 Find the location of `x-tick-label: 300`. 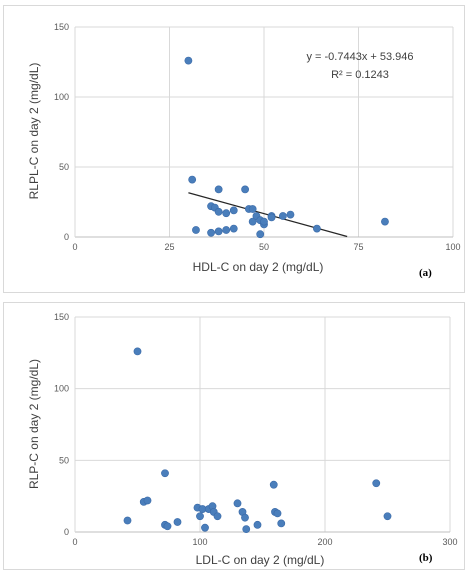

x-tick-label: 300 is located at coordinates (449, 542).